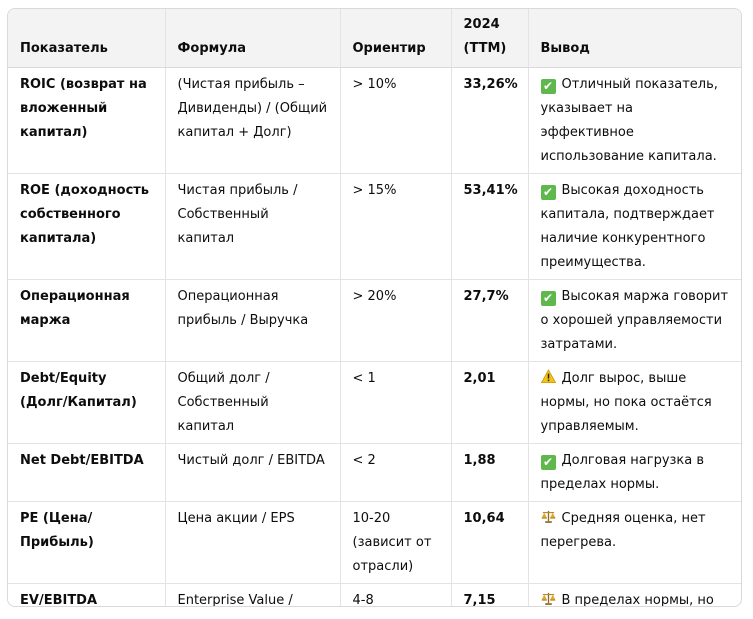 This screenshot has height=619, width=753. I want to click on value-cell: 10,64, so click(490, 542).